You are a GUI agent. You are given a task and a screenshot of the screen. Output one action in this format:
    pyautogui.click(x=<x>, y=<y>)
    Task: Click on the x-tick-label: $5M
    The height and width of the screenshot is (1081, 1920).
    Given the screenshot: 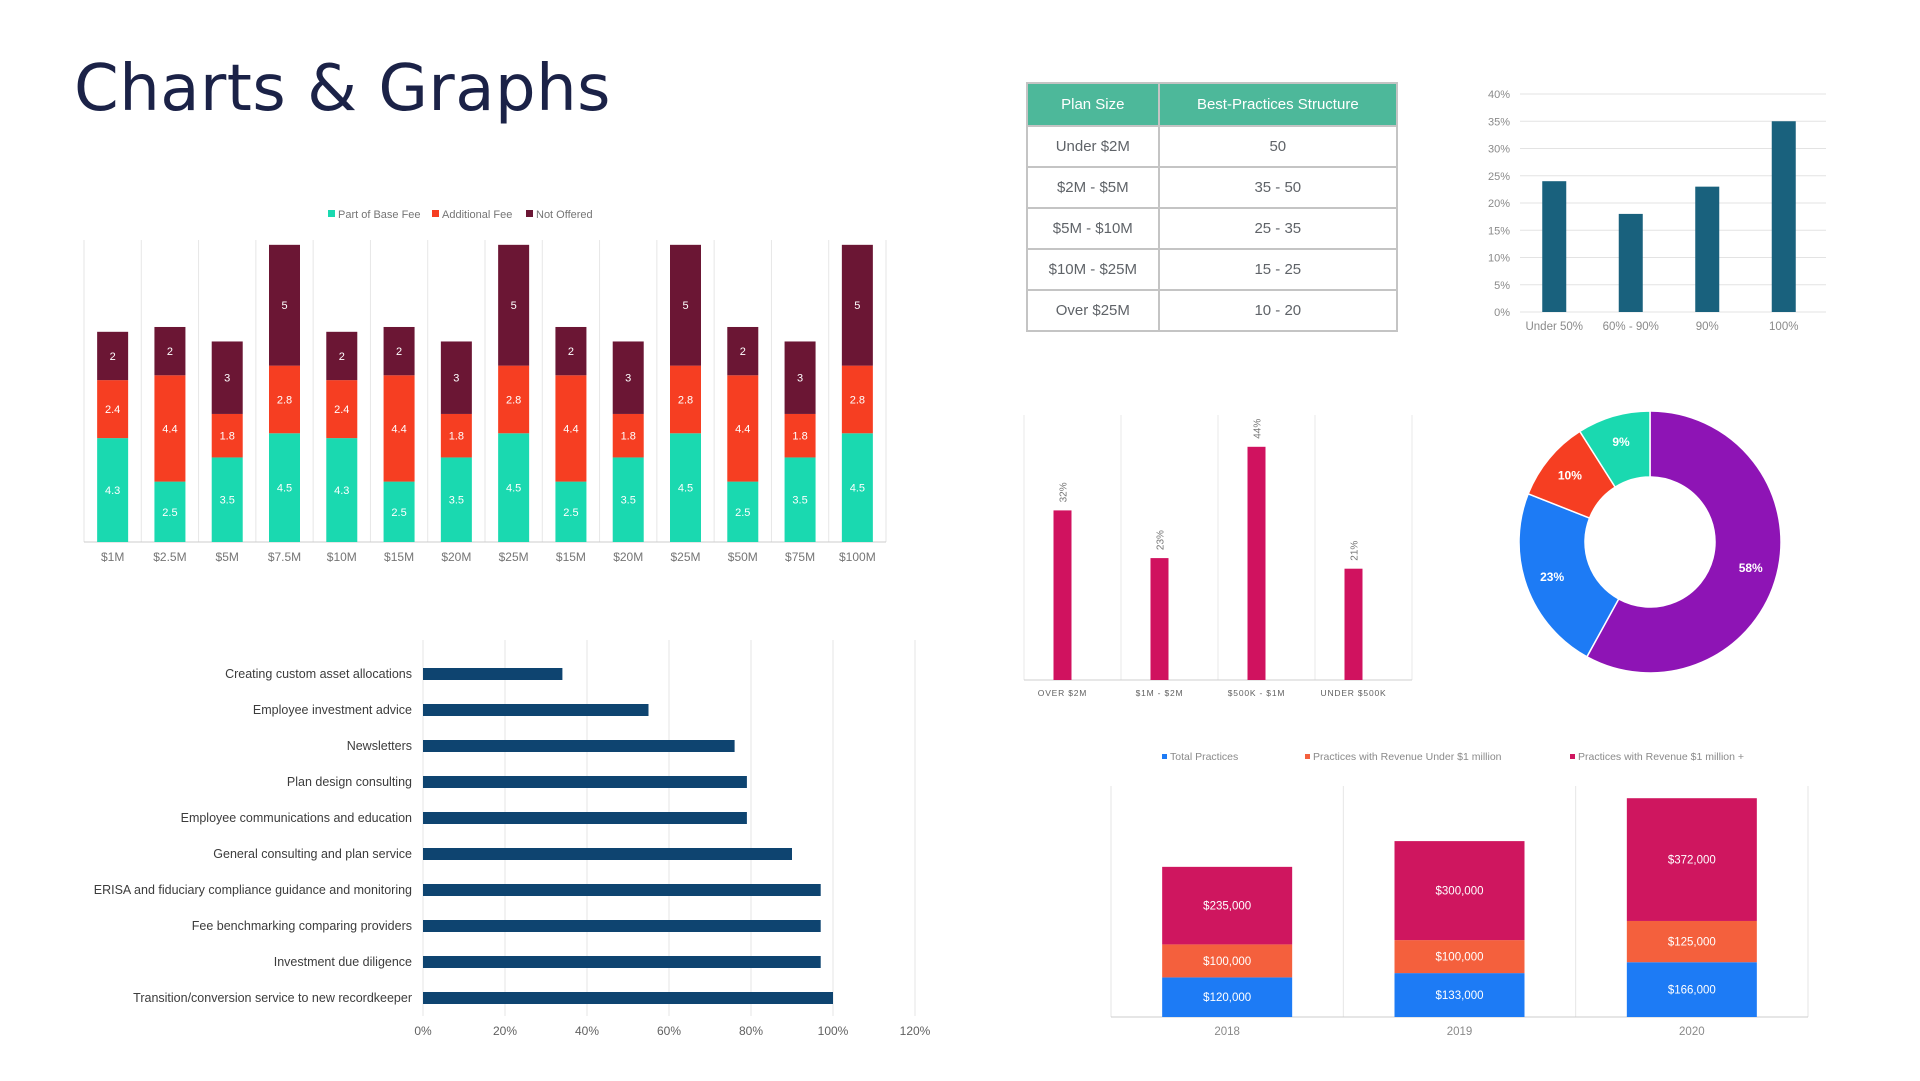 What is the action you would take?
    pyautogui.click(x=227, y=557)
    